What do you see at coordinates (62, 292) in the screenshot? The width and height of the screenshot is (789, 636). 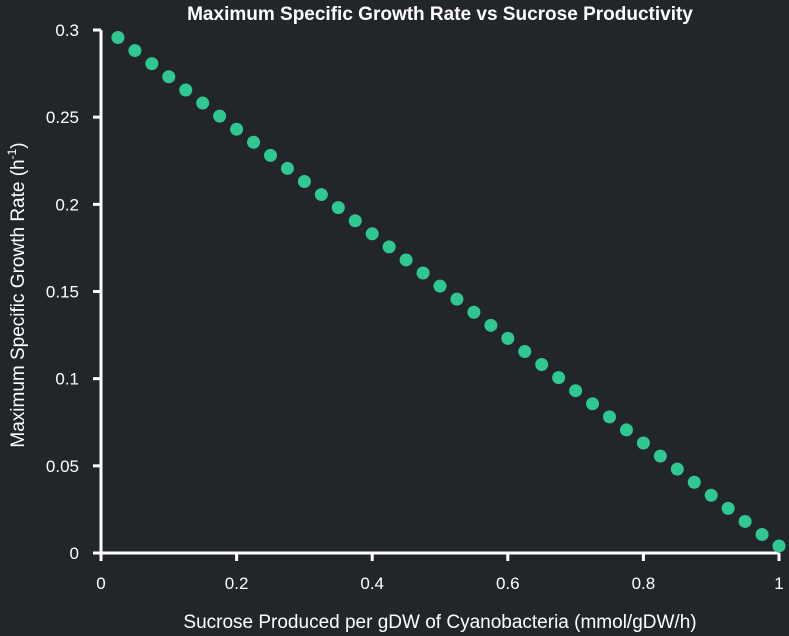 I see `y-tick-label: 0.15` at bounding box center [62, 292].